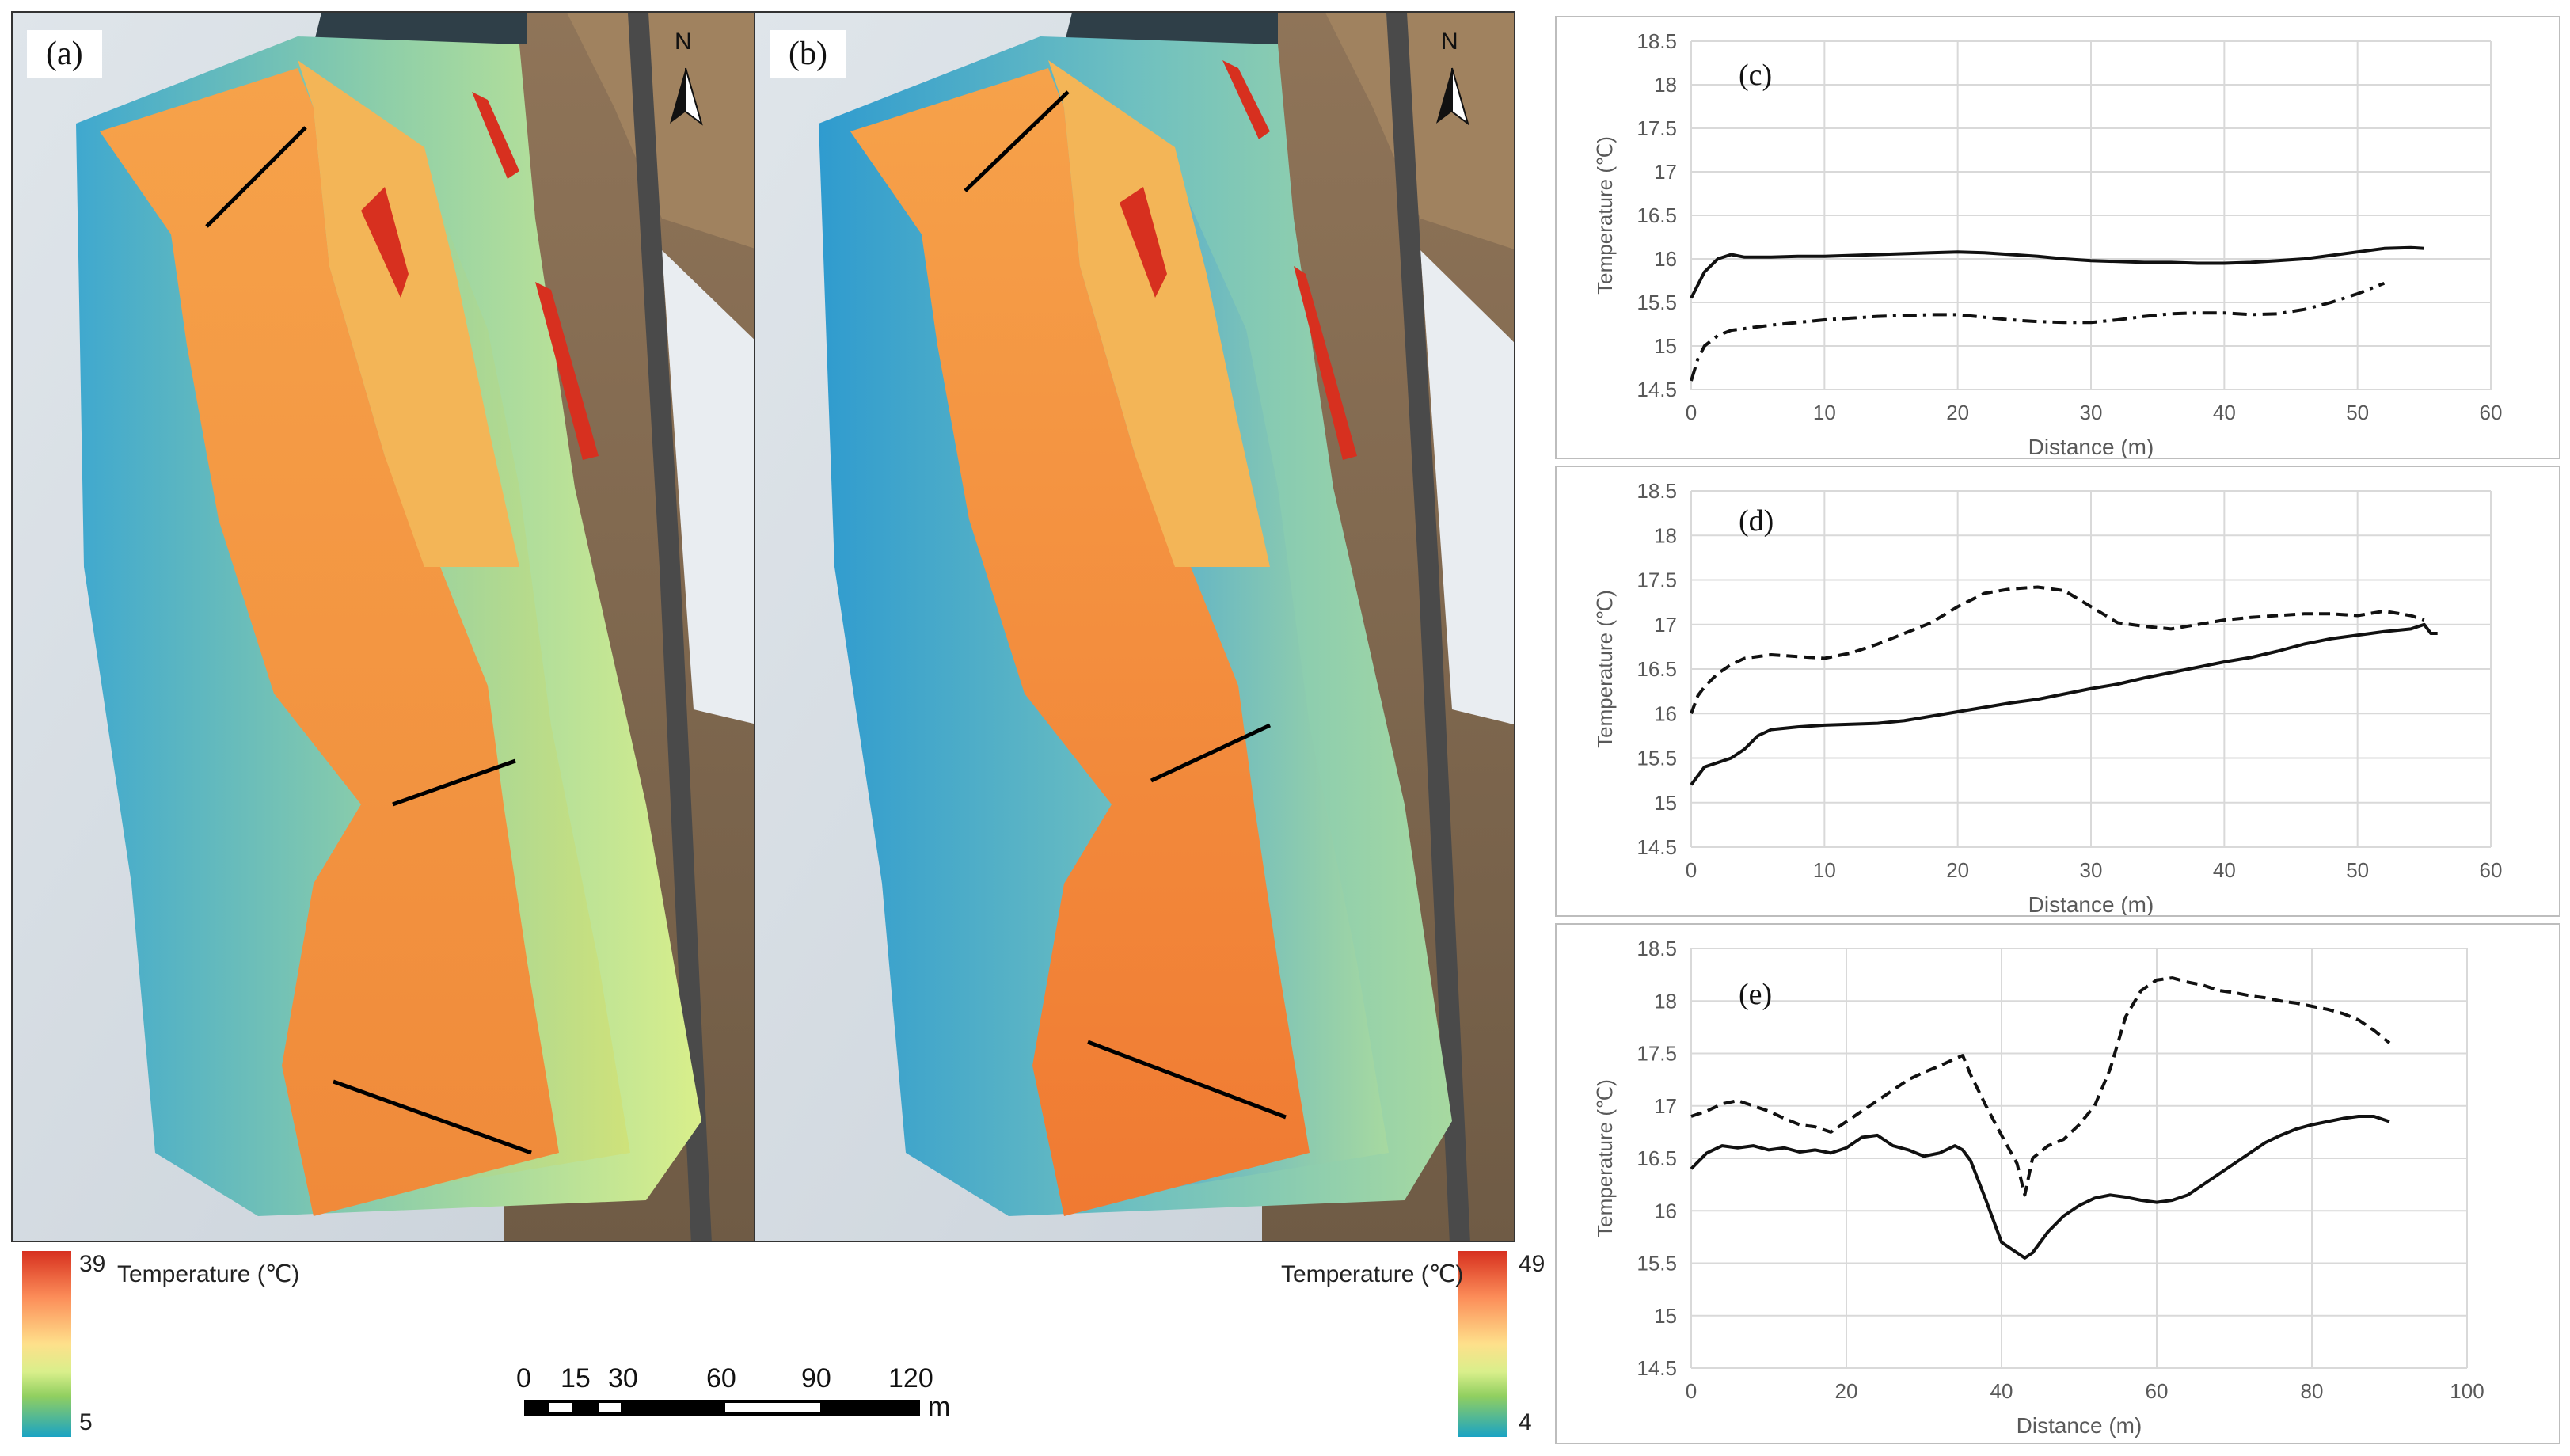 Image resolution: width=2570 pixels, height=1456 pixels. Describe the element at coordinates (2038, 331) in the screenshot. I see `series-line-dashdot` at that location.